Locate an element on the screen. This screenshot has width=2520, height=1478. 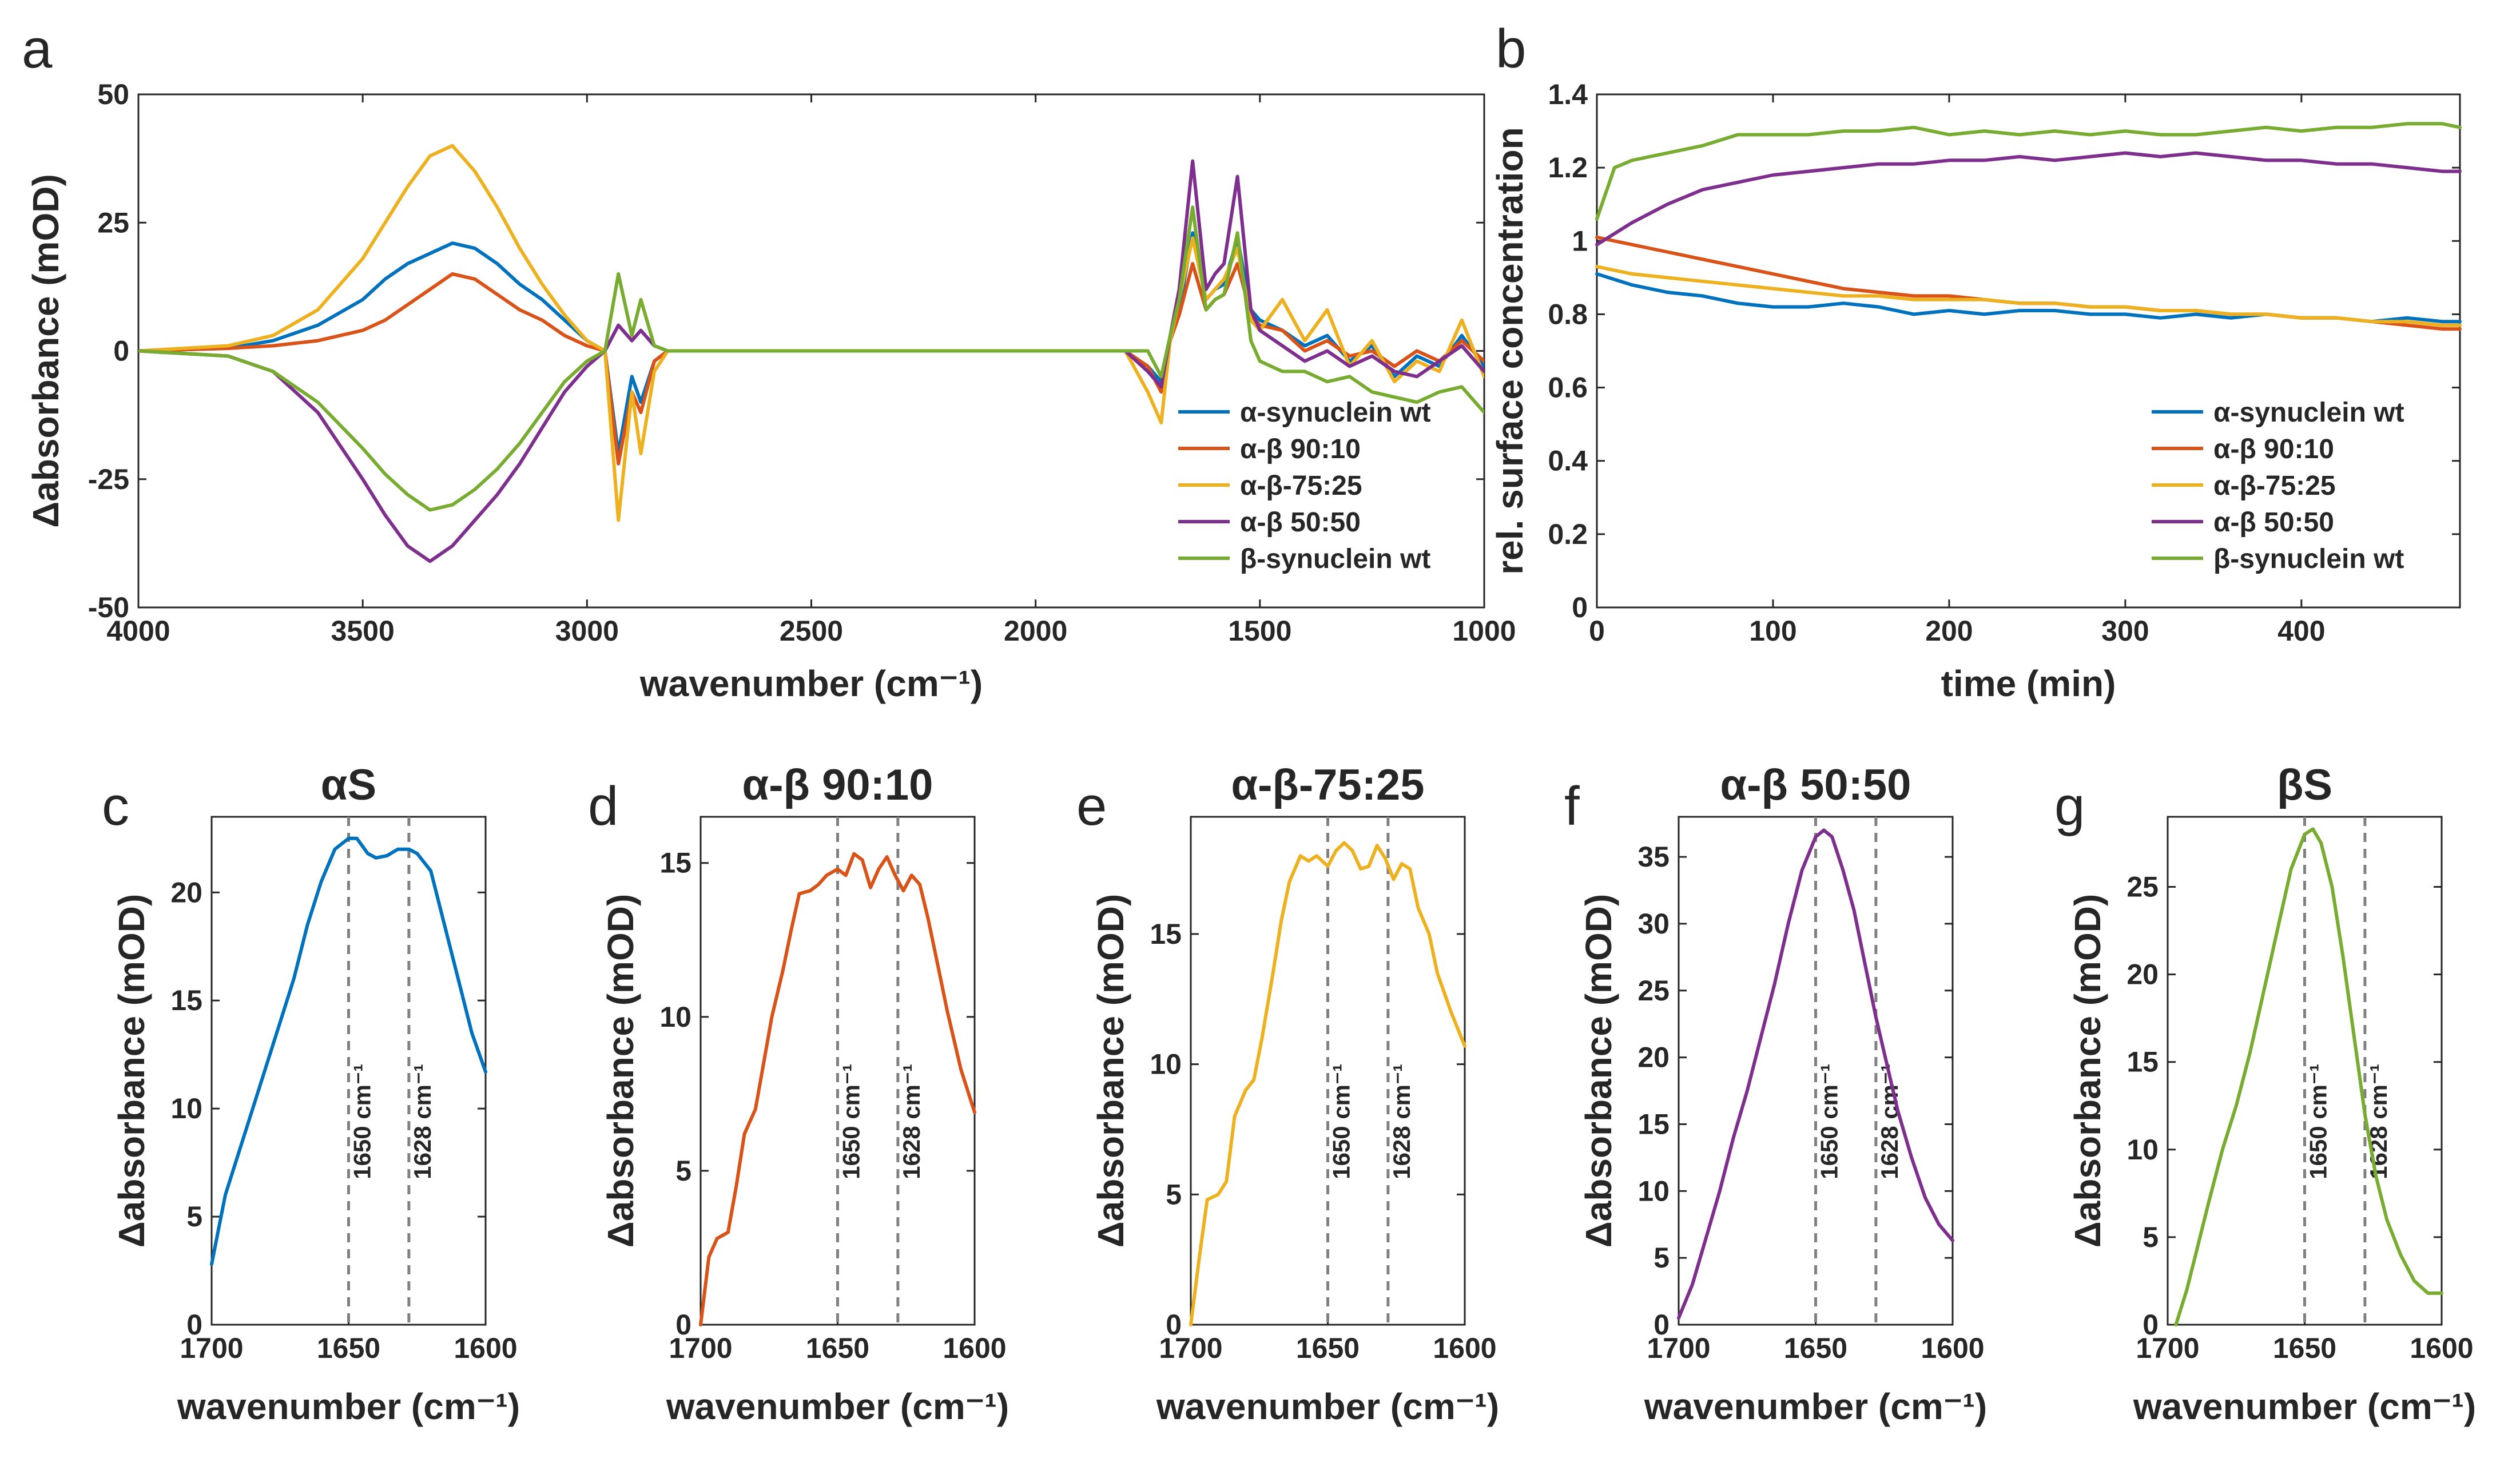
panel-f-ytick-label: 10 is located at coordinates (1653, 1191).